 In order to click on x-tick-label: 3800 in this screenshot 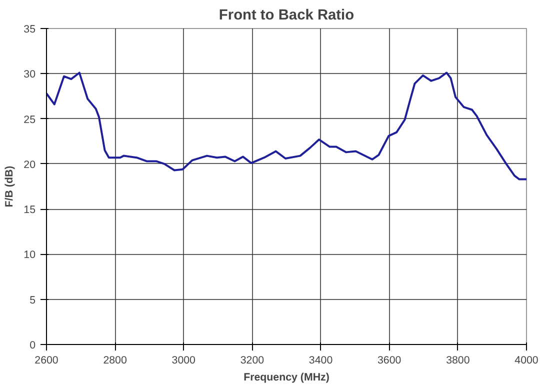, I will do `click(458, 360)`.